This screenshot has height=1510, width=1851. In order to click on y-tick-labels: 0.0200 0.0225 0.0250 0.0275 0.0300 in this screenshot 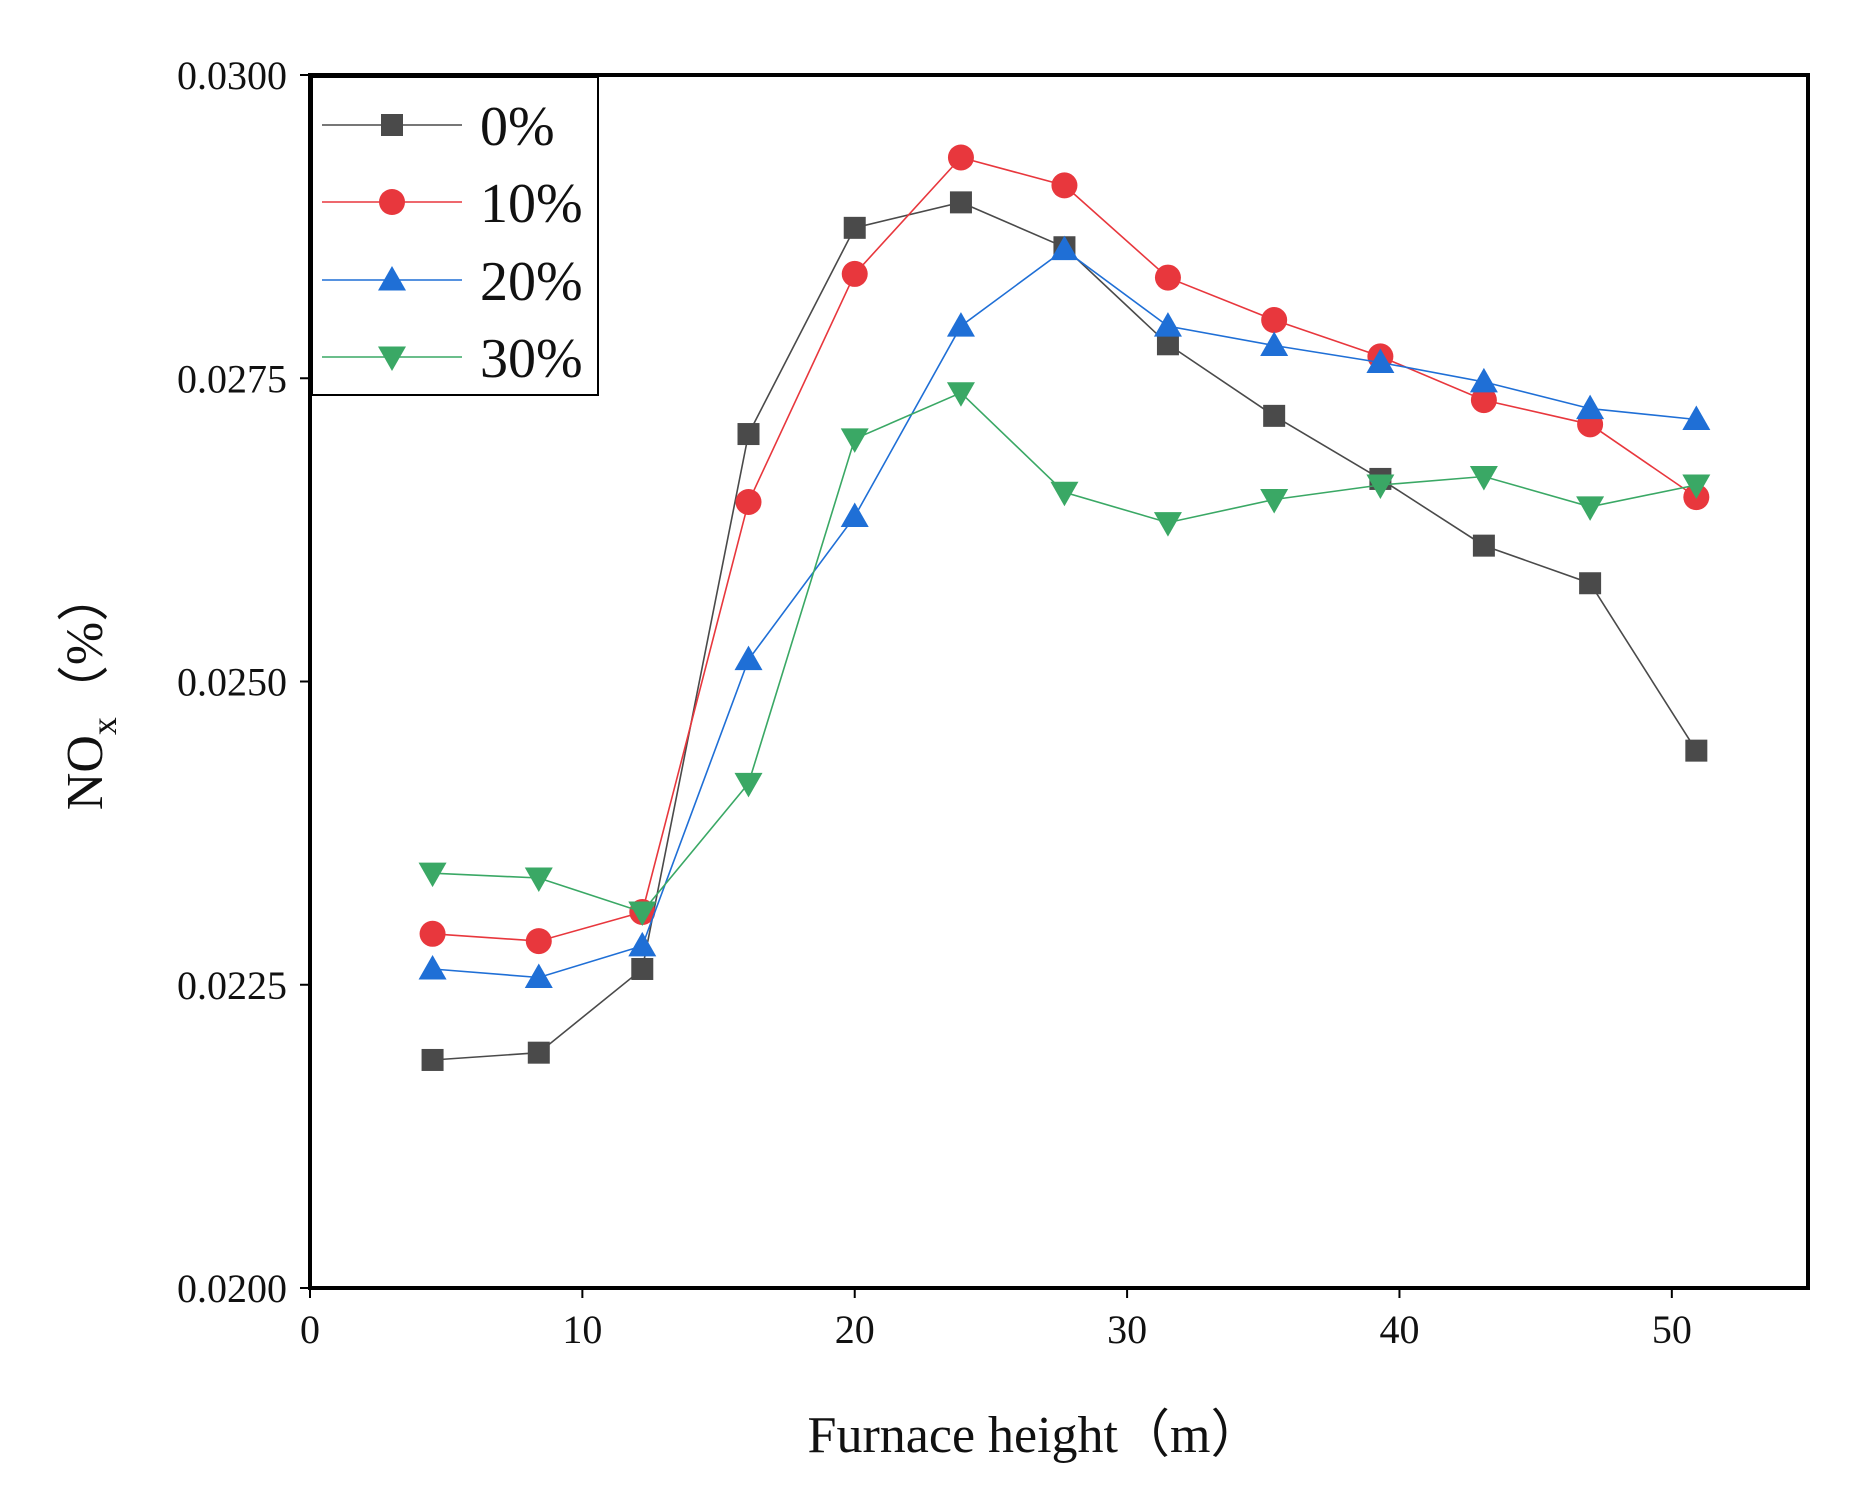, I will do `click(243, 682)`.